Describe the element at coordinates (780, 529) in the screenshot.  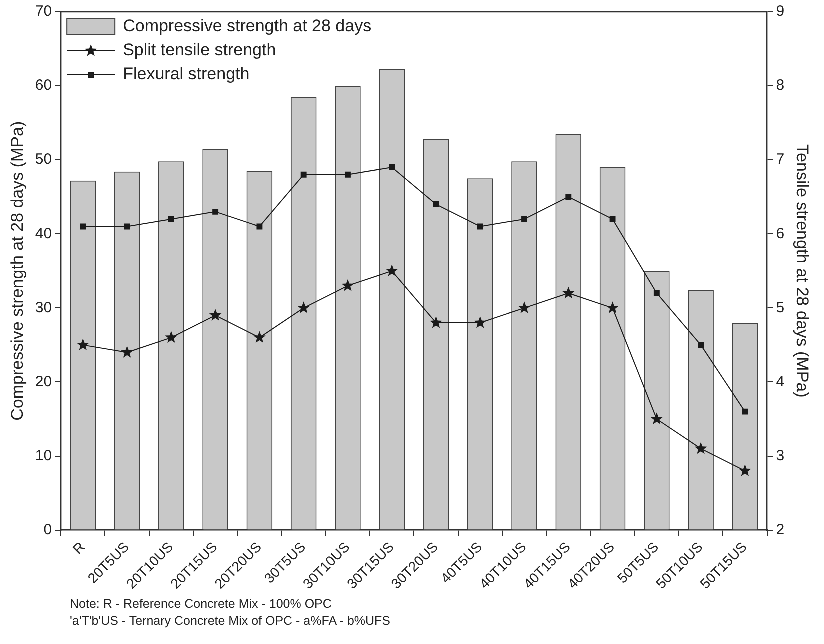
I see `y2-tick-label: 2` at that location.